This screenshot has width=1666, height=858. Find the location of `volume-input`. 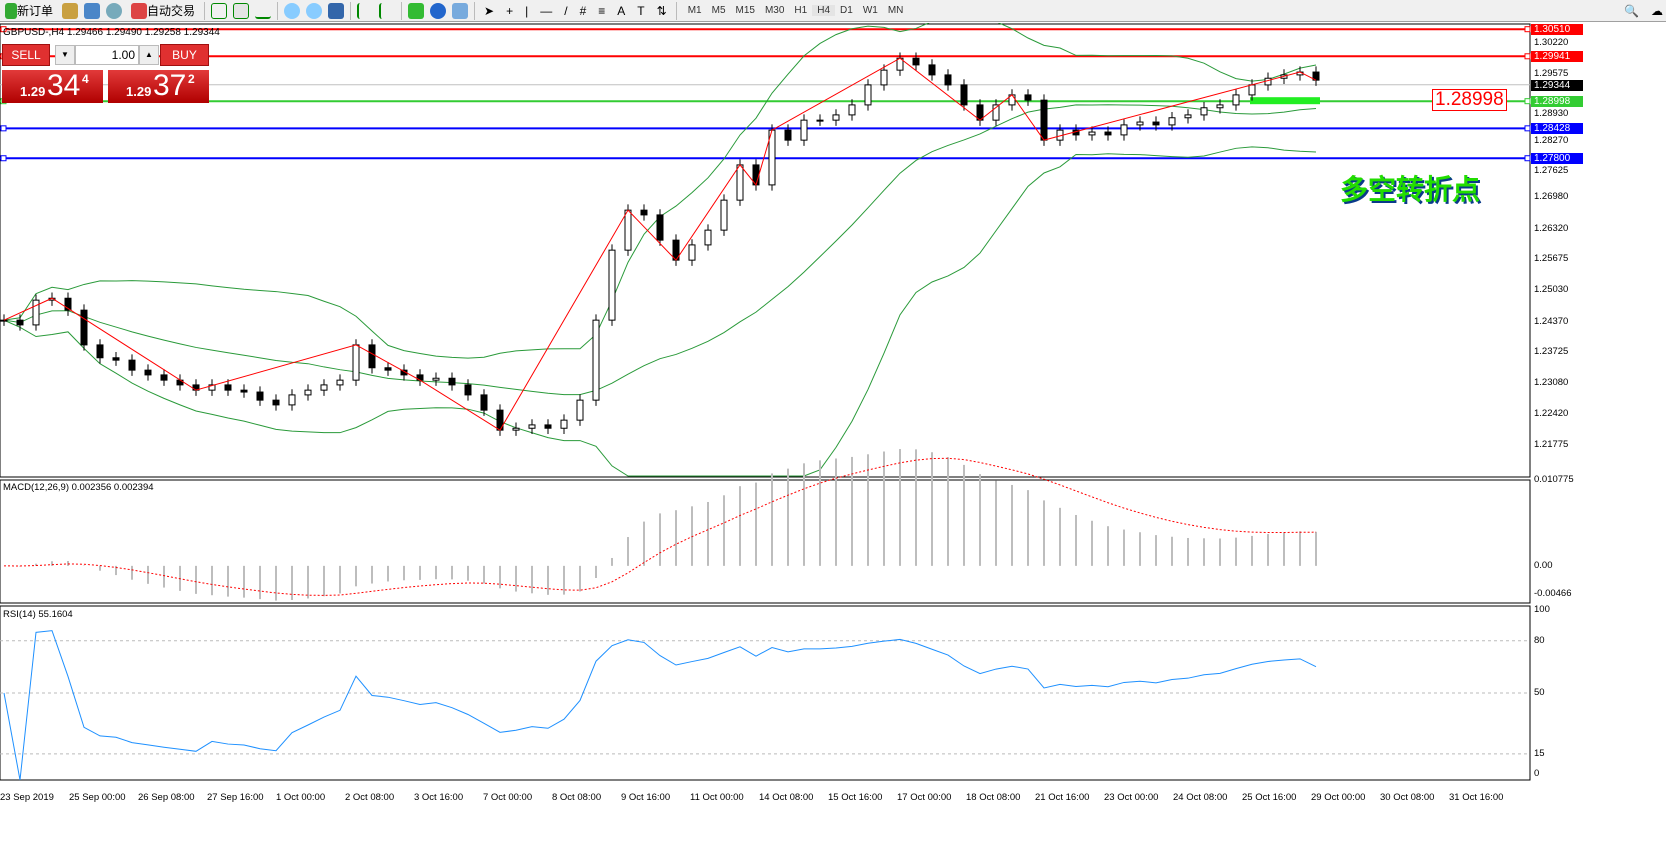

volume-input is located at coordinates (107, 55).